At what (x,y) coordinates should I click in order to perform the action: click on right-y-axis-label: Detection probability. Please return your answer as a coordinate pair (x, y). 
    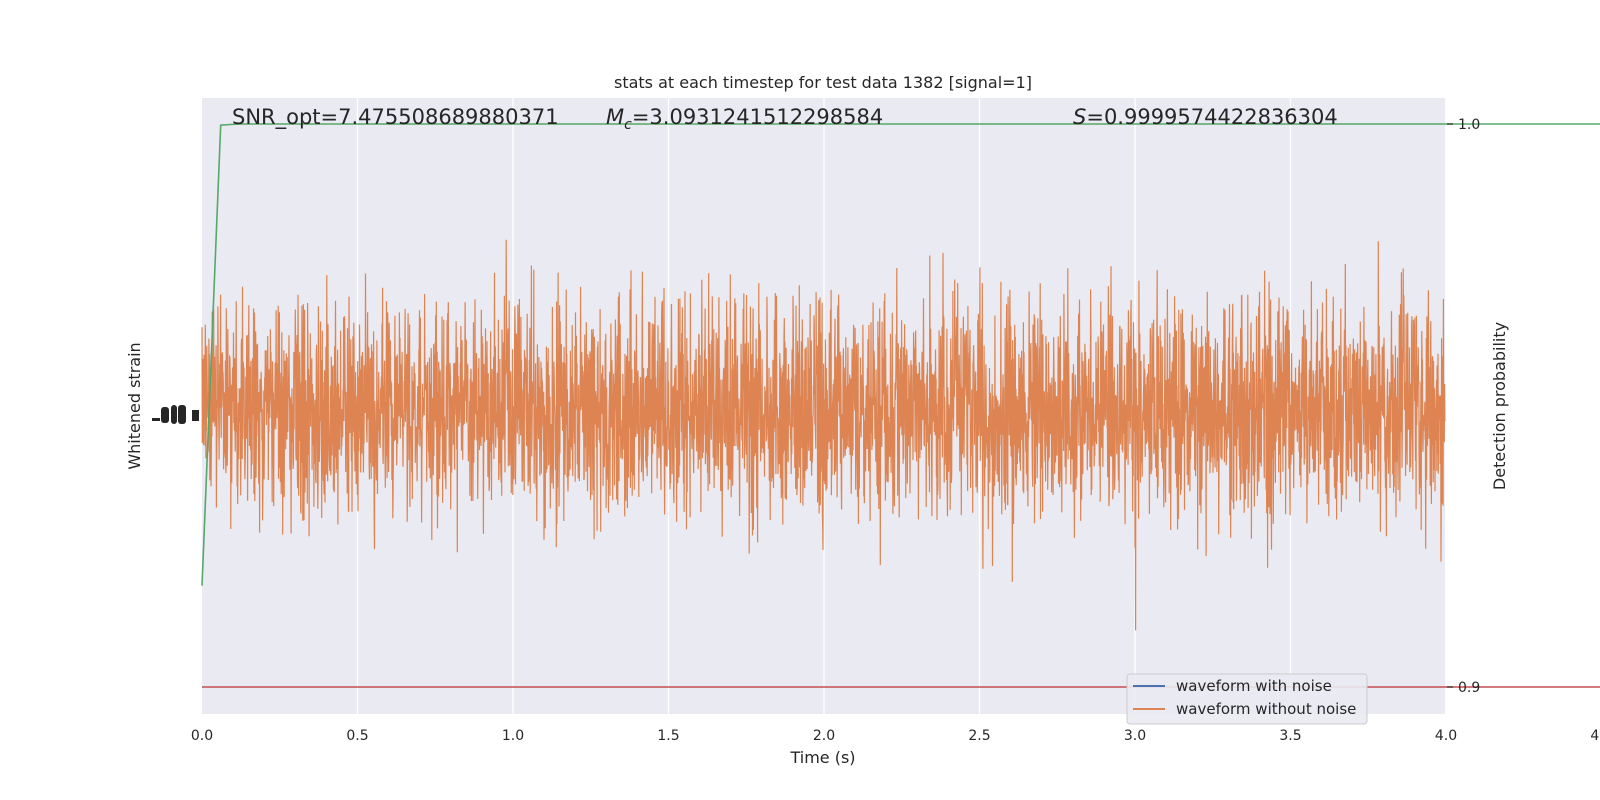
    Looking at the image, I should click on (1499, 406).